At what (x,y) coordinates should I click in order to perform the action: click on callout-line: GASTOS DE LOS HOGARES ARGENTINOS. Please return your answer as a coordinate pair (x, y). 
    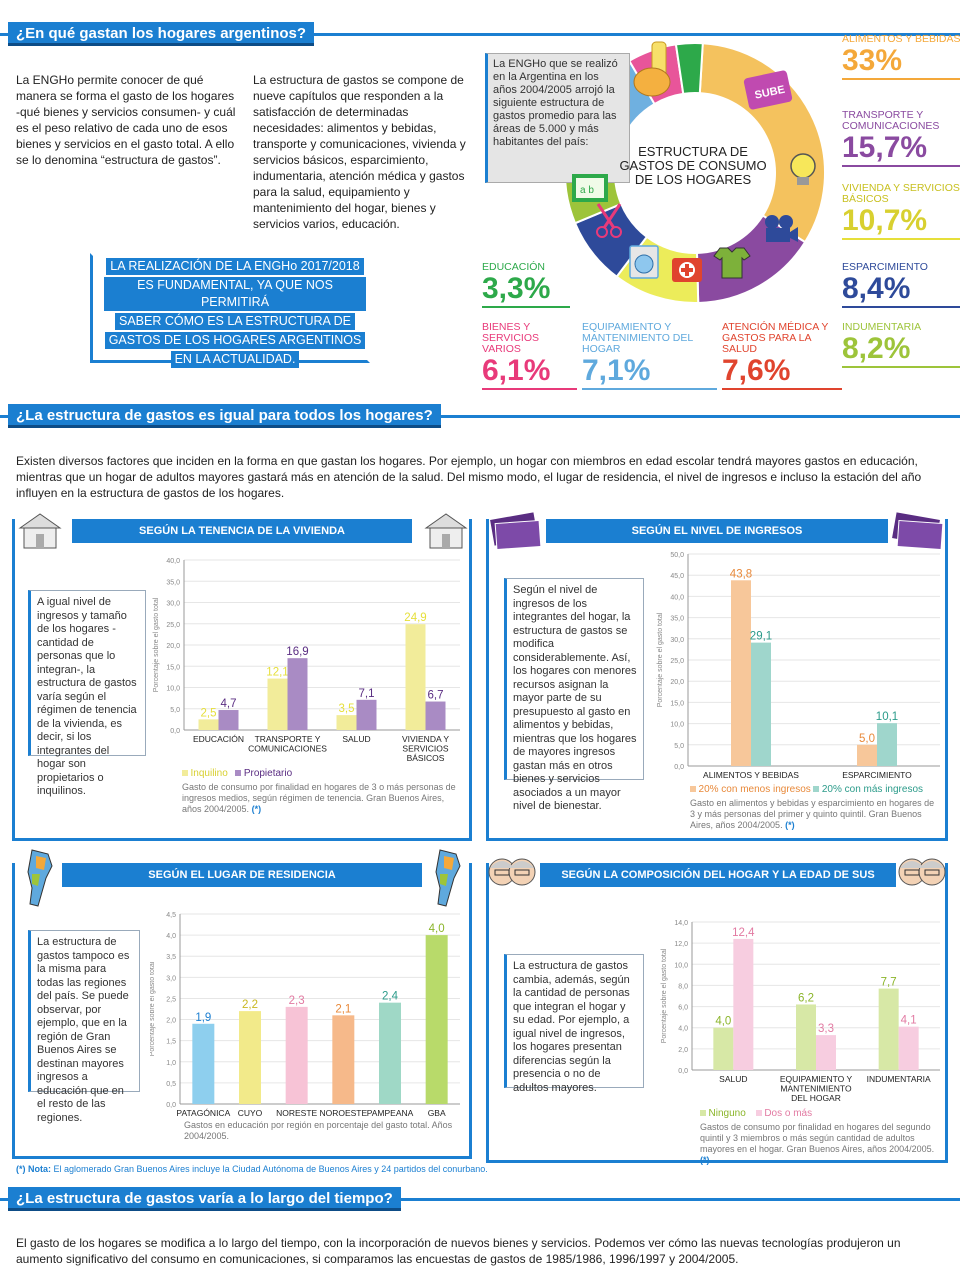
    Looking at the image, I should click on (235, 340).